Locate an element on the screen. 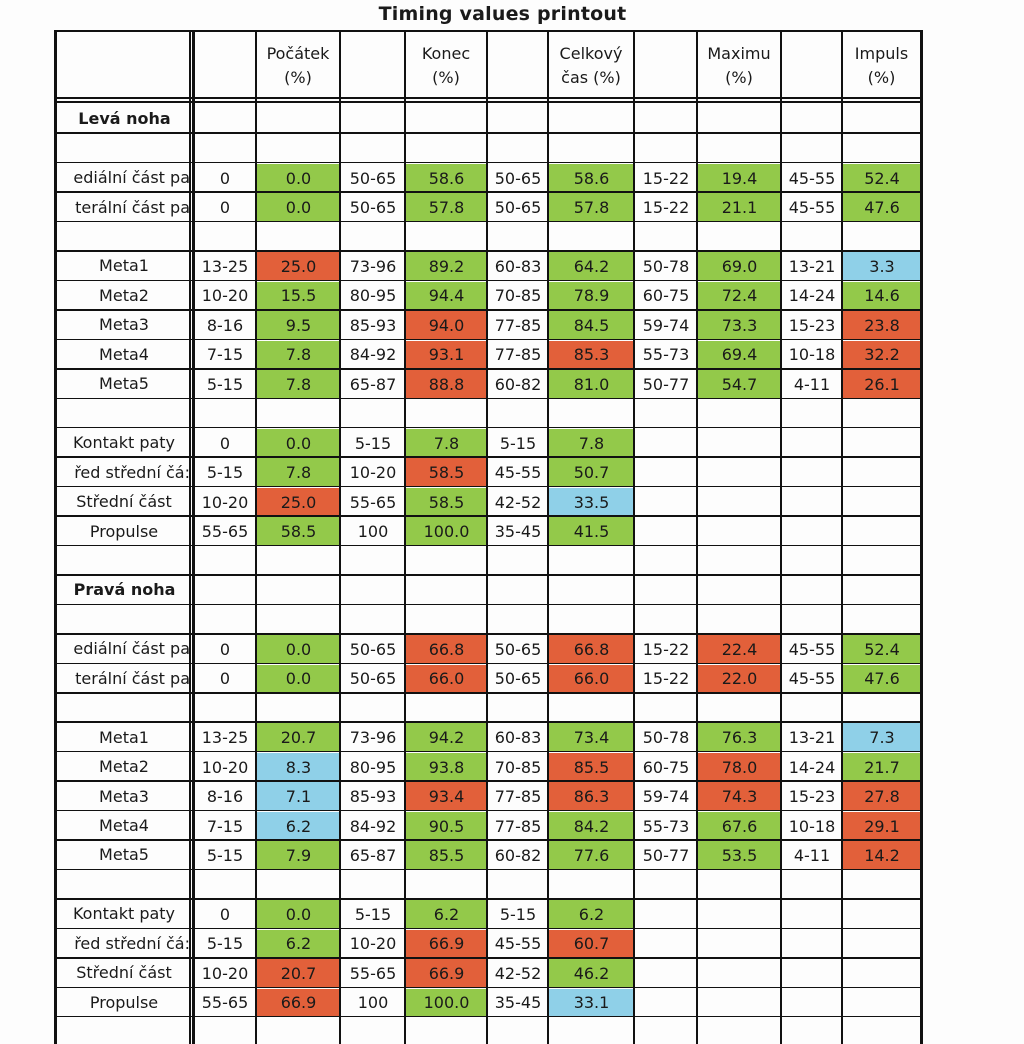 The height and width of the screenshot is (1044, 1024). range-cell: 0 is located at coordinates (225, 443).